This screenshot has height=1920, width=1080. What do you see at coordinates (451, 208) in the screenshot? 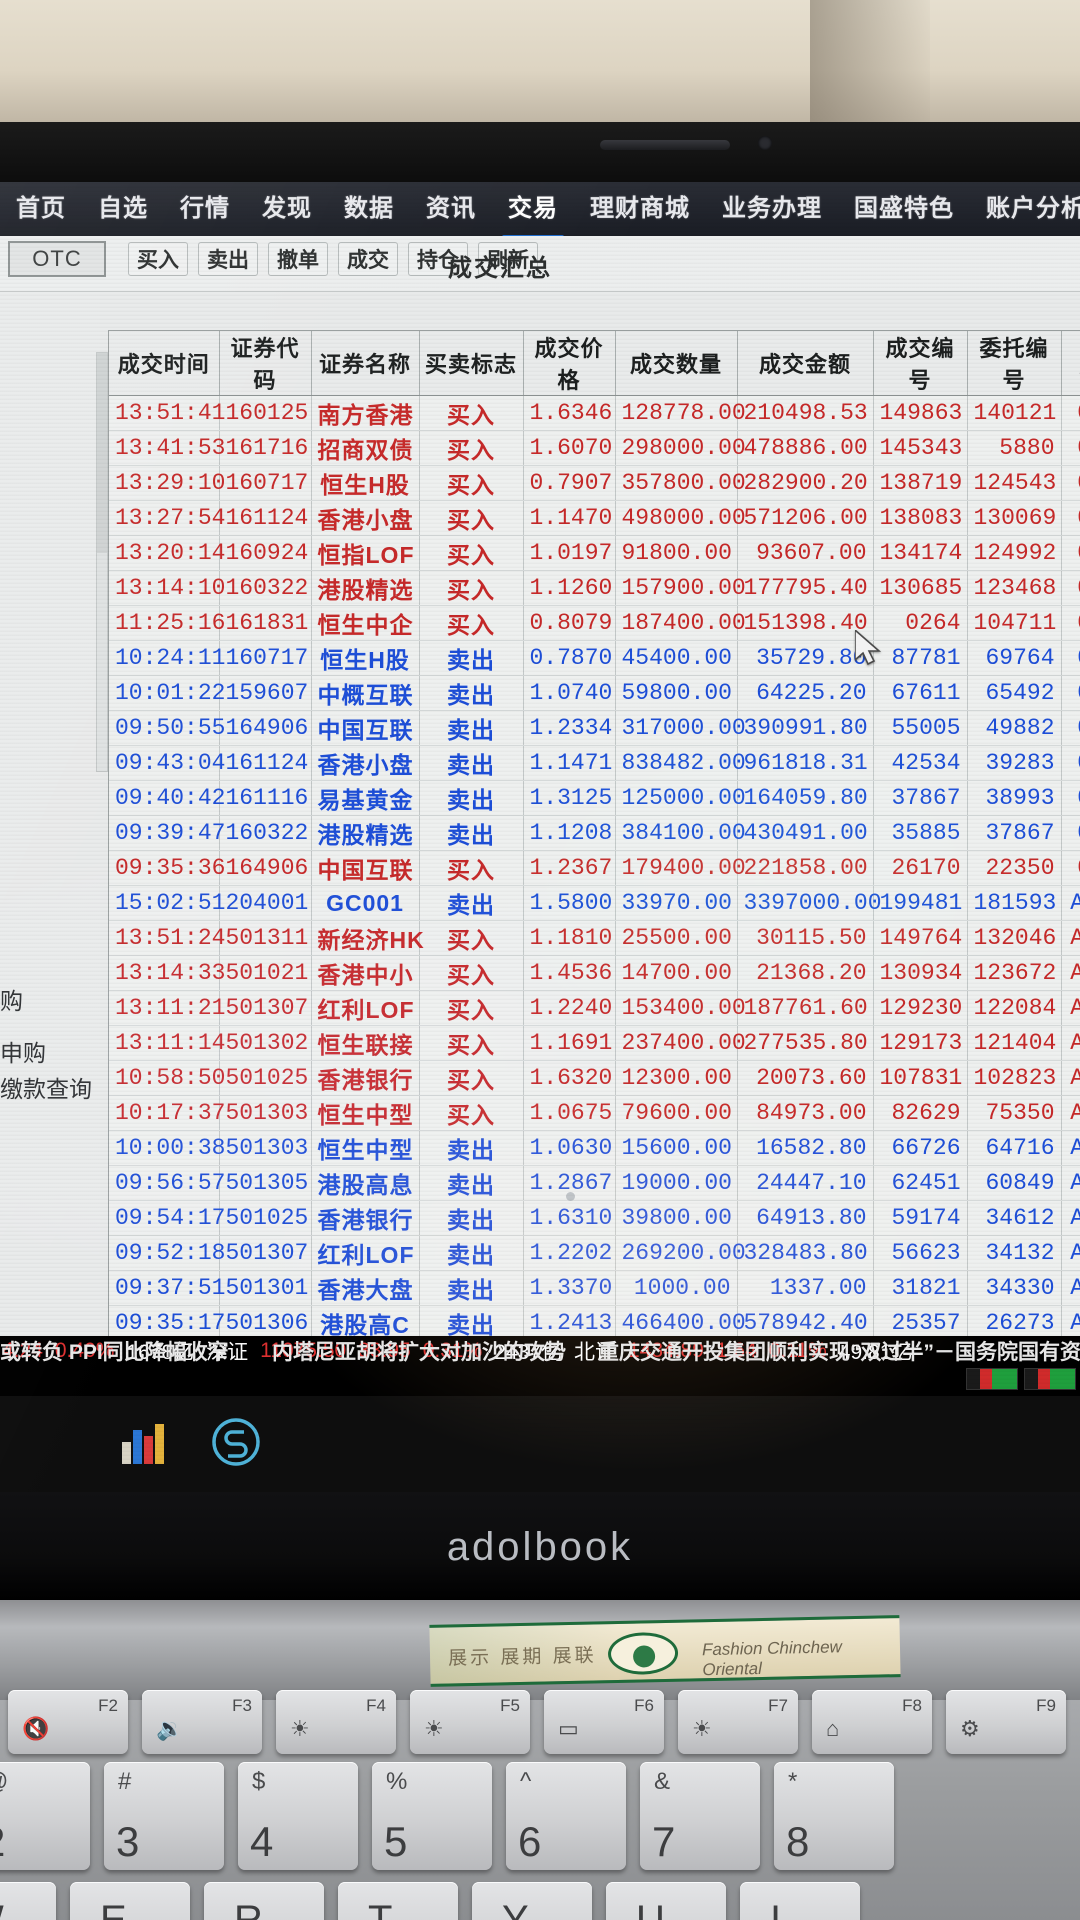
I see `nav-item-5: 资讯` at bounding box center [451, 208].